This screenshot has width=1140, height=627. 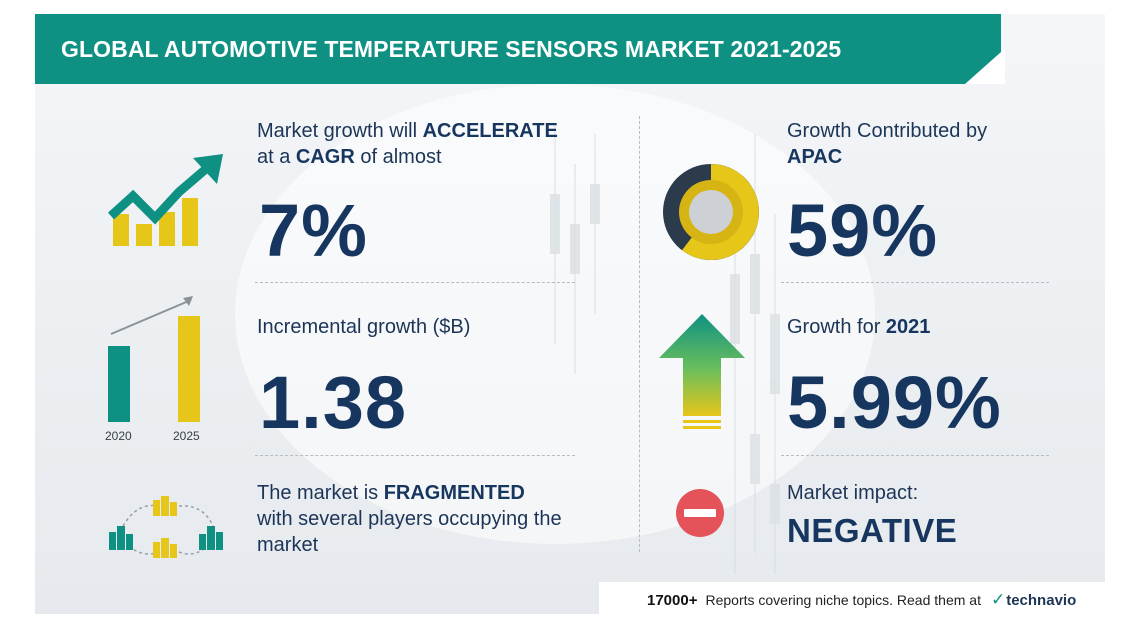 I want to click on cagr-line-1: Market growth will ACCELERATE, so click(x=407, y=131).